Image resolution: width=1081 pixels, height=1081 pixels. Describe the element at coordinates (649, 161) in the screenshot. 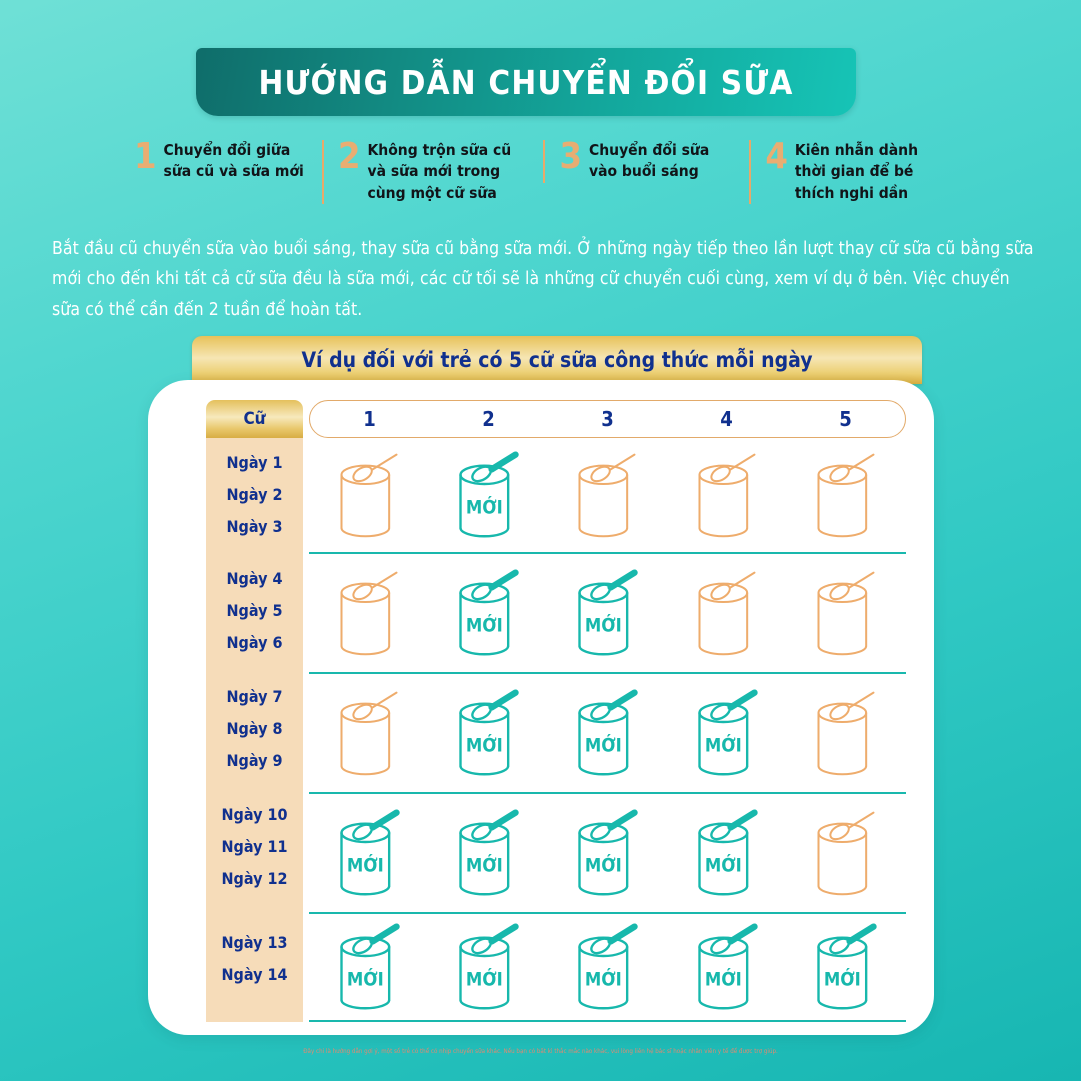

I see `tip-text: Chuyển đổi sữa vào buổi sáng` at that location.